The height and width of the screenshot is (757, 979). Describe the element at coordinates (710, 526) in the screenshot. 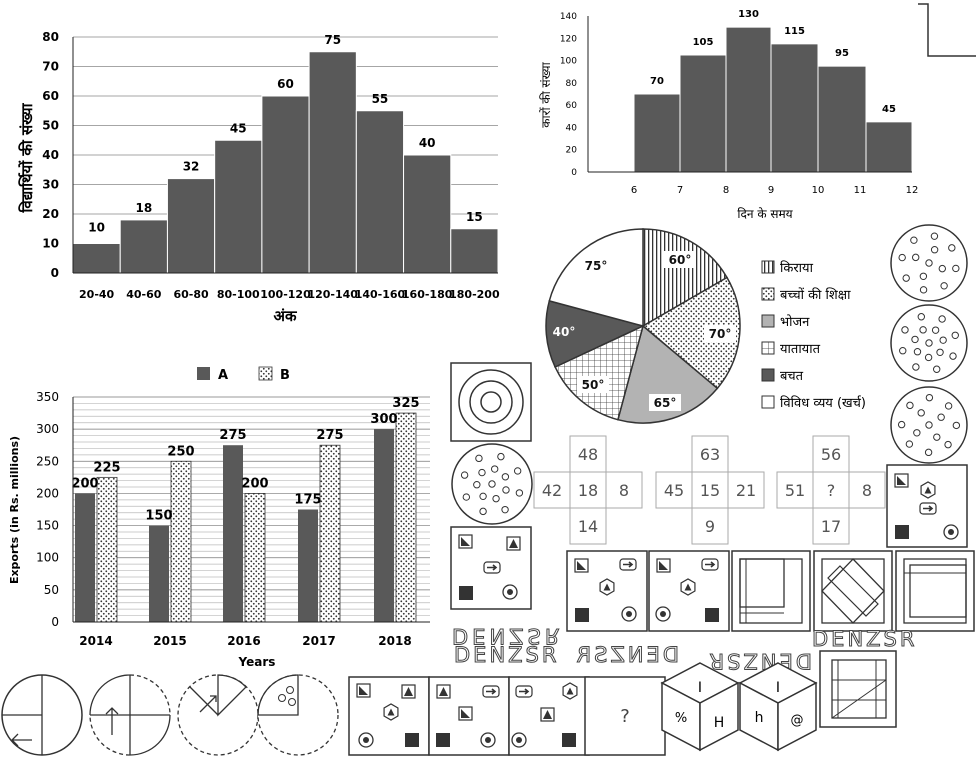

I see `puzzle-number: 9` at that location.